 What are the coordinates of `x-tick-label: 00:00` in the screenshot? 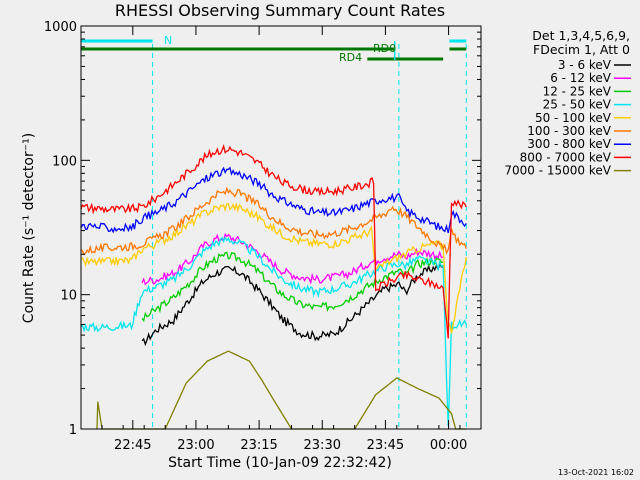 It's located at (448, 445).